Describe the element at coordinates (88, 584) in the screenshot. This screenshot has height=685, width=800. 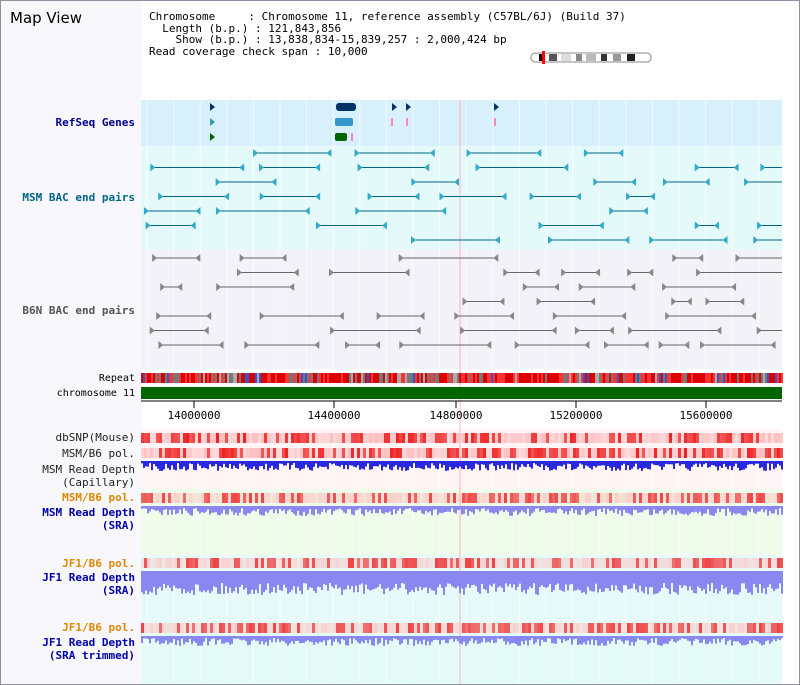
I see `track-label-jf1-depth-sra: JF1 Read Depth (SRA)` at that location.